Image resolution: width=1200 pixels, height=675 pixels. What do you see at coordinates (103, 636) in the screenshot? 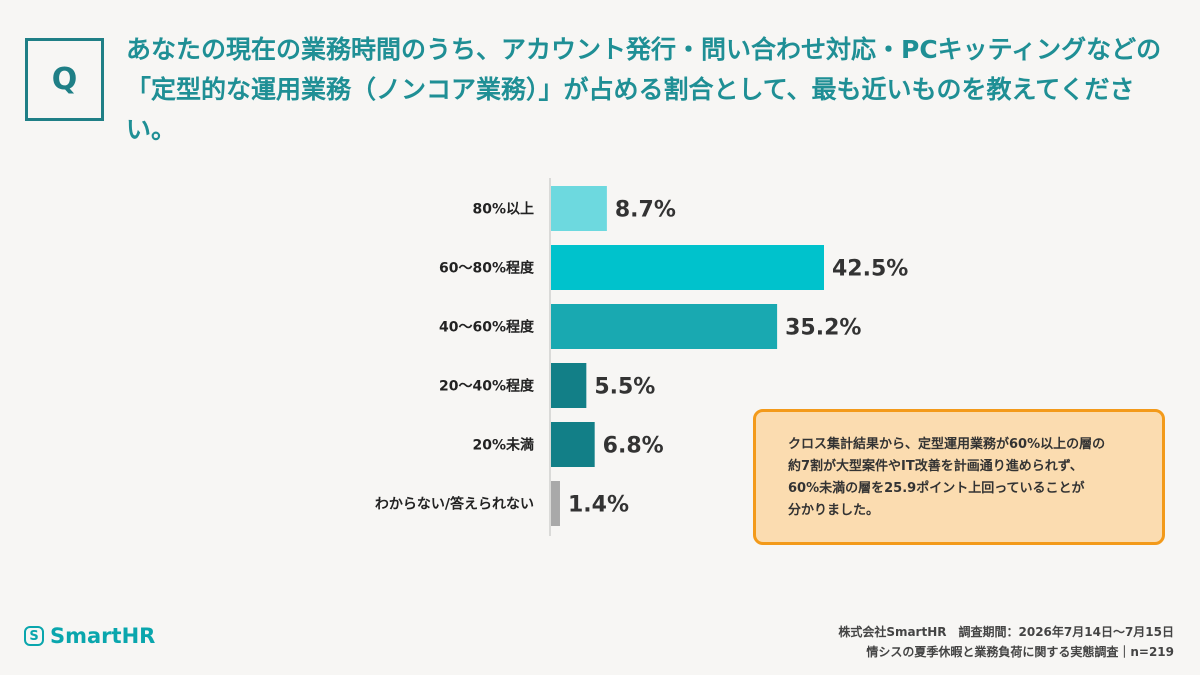
I see `logo-text: SmartHR` at bounding box center [103, 636].